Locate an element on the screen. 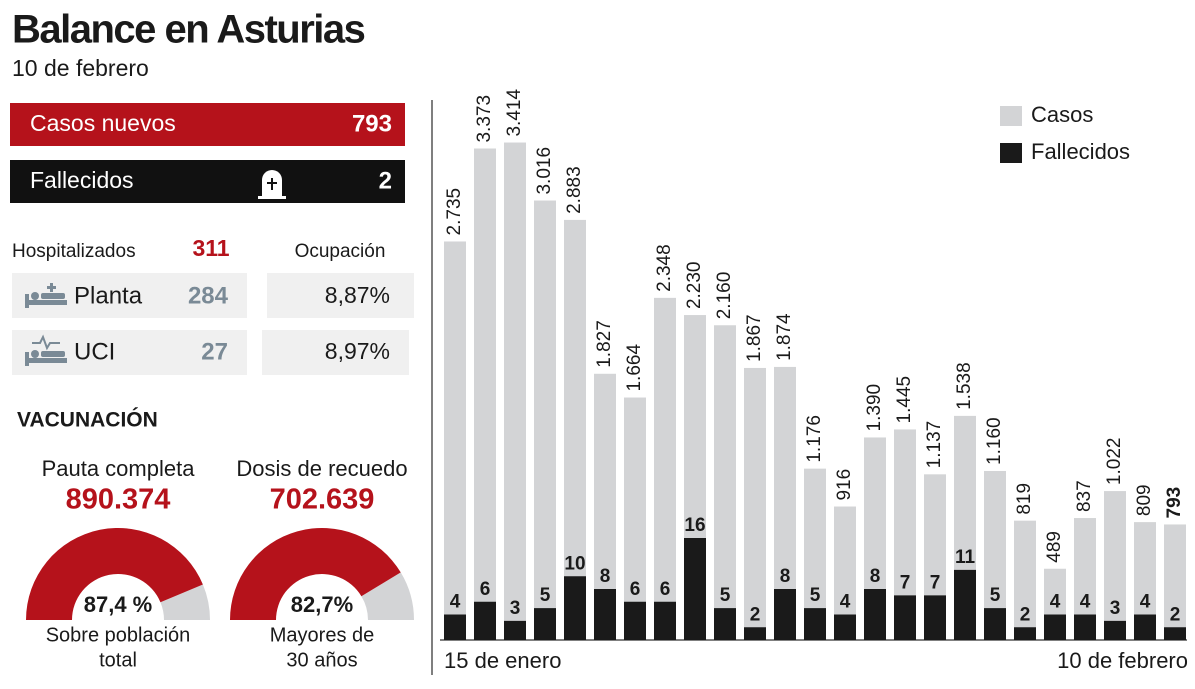 This screenshot has height=689, width=1195. value-label: 1.827 is located at coordinates (604, 344).